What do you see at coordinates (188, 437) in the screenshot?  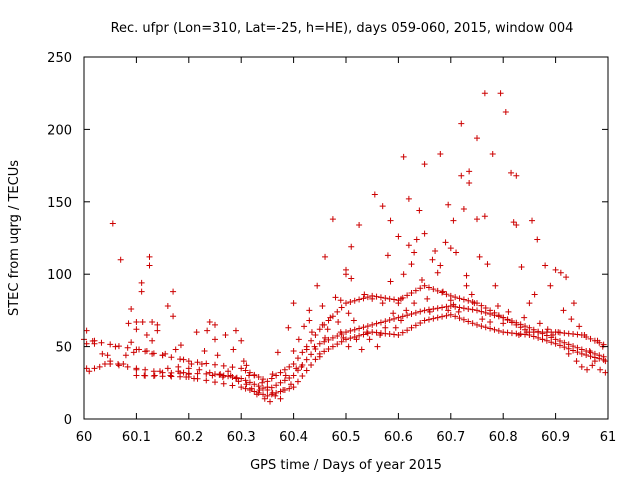 I see `x-tick-label: 60.2` at bounding box center [188, 437].